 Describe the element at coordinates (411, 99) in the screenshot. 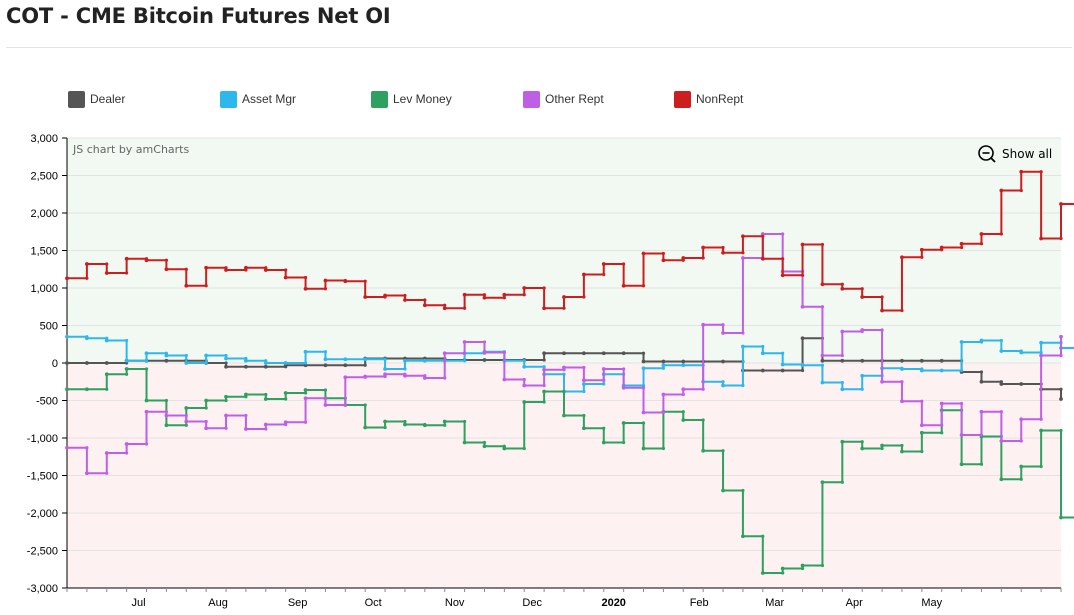

I see `legend-item-lev-money: Lev Money` at that location.